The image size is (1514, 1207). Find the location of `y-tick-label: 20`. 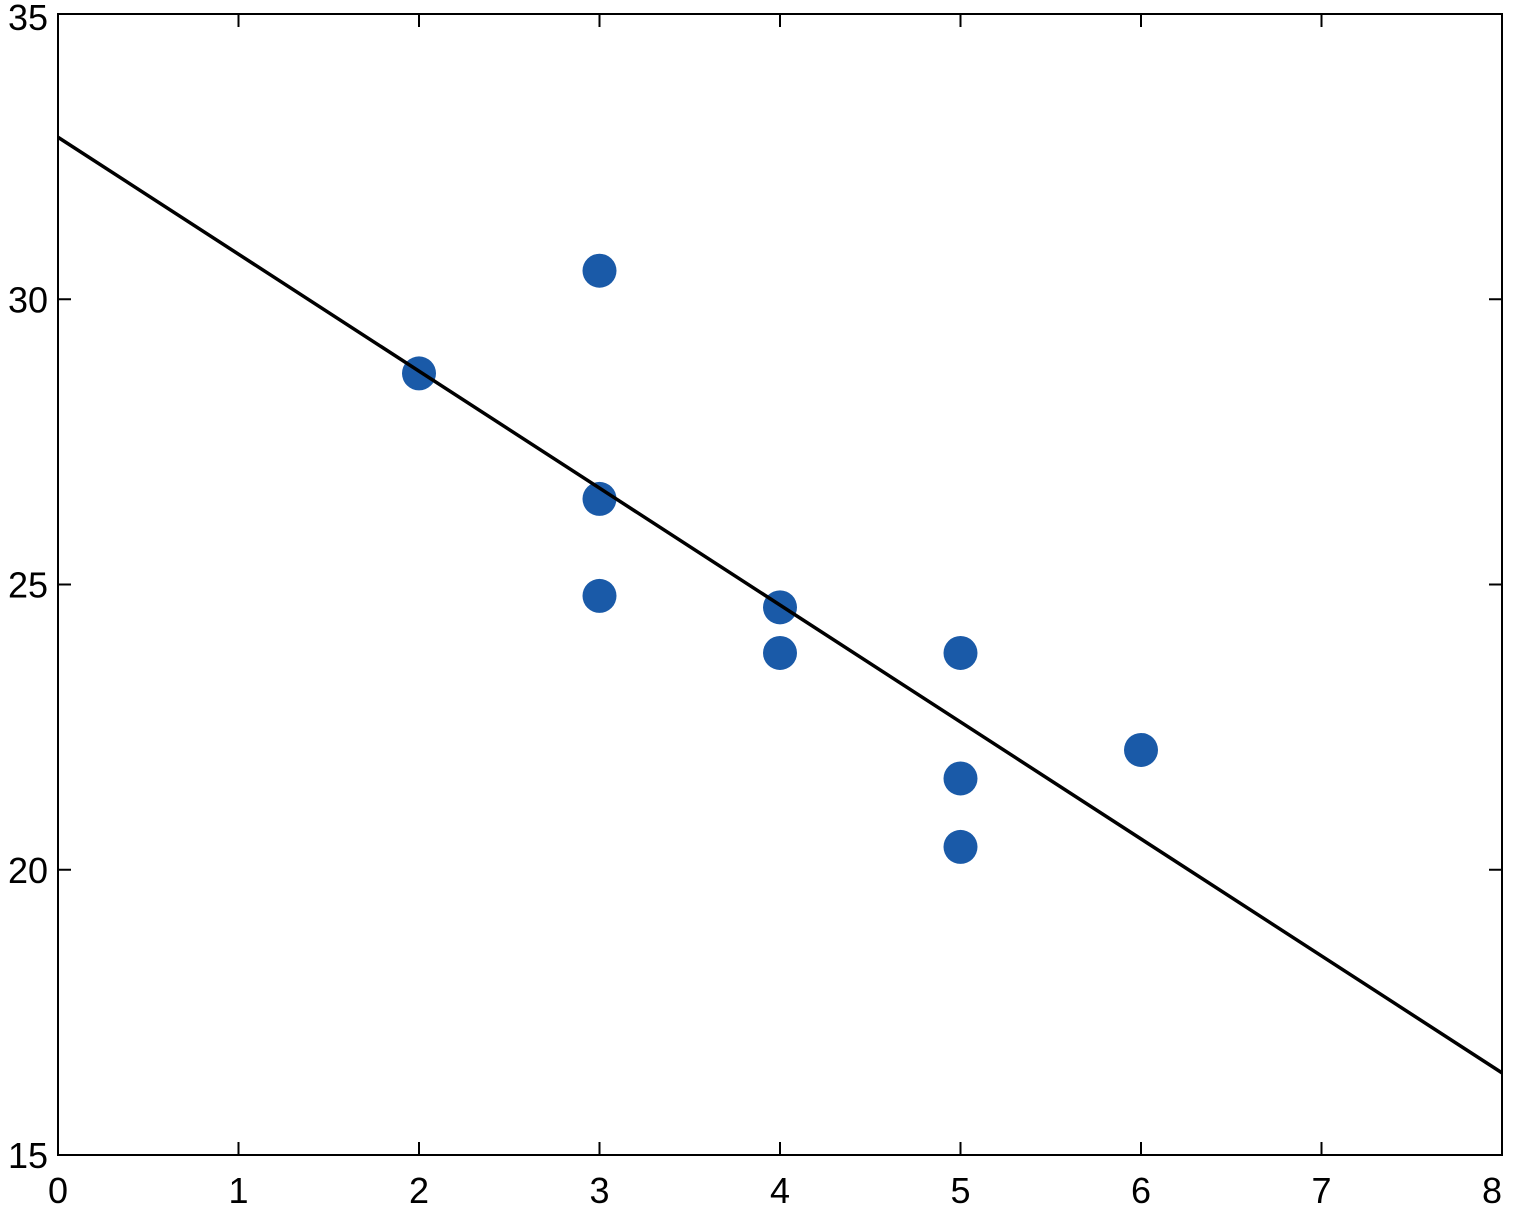

y-tick-label: 20 is located at coordinates (28, 870).